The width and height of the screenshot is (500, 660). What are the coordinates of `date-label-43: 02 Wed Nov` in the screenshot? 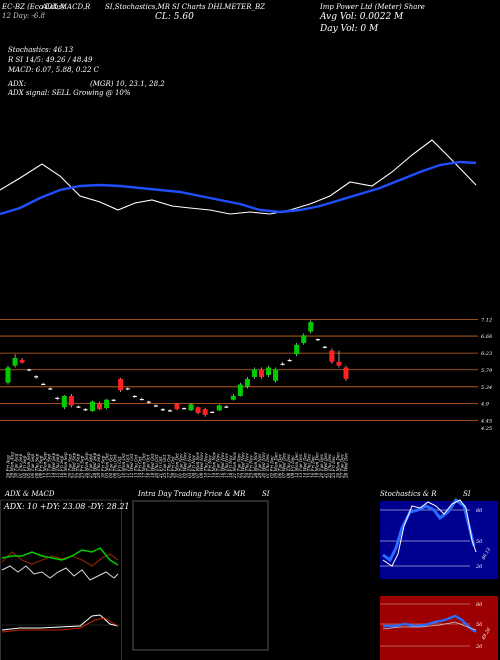 It's located at (185, 465).